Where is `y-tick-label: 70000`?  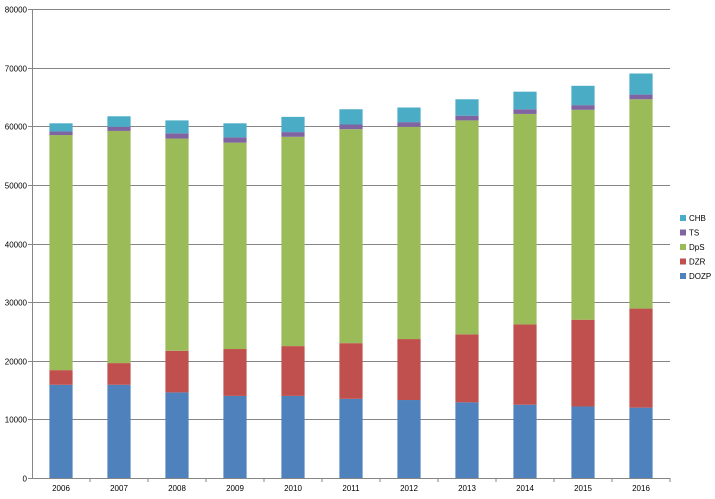
y-tick-label: 70000 is located at coordinates (16, 69).